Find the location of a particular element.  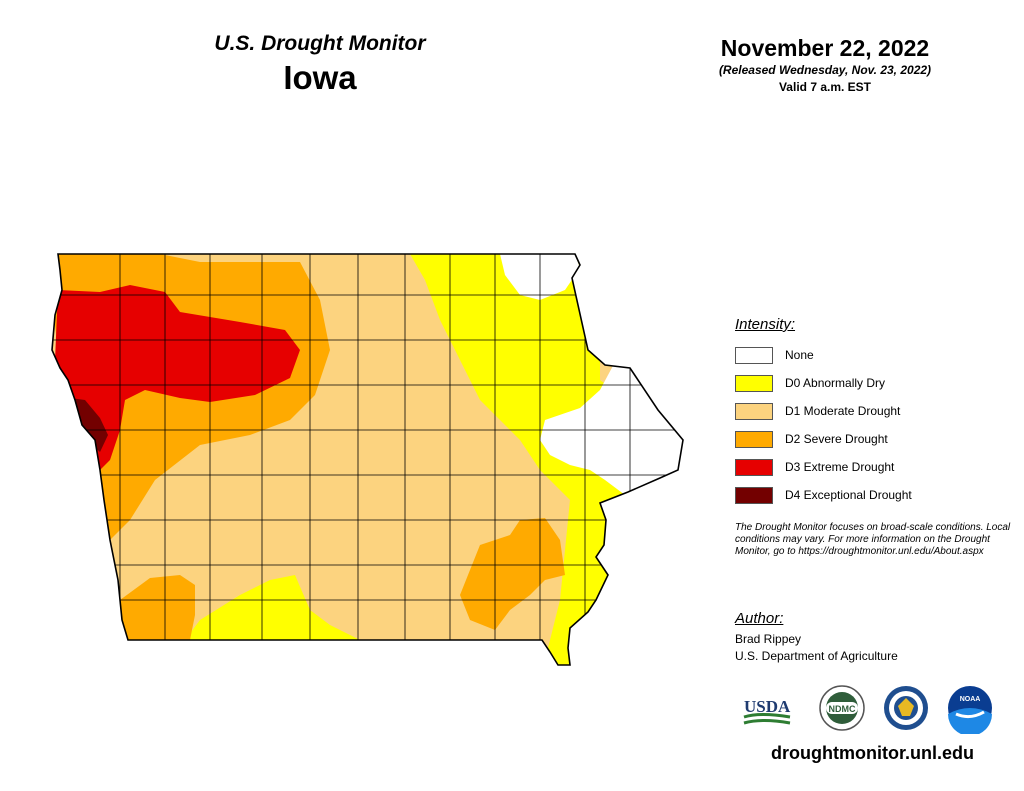

ndmc-logo: NDMC is located at coordinates (842, 708).